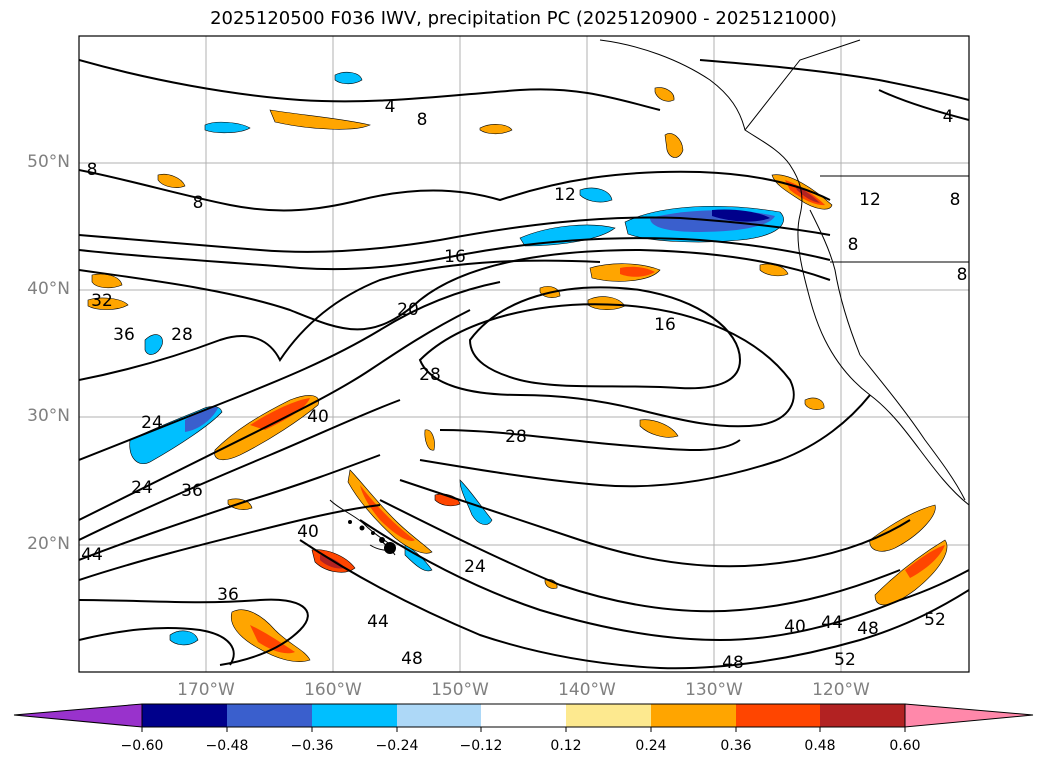 This screenshot has width=1047, height=765. I want to click on lat-label: 50°N, so click(48, 162).